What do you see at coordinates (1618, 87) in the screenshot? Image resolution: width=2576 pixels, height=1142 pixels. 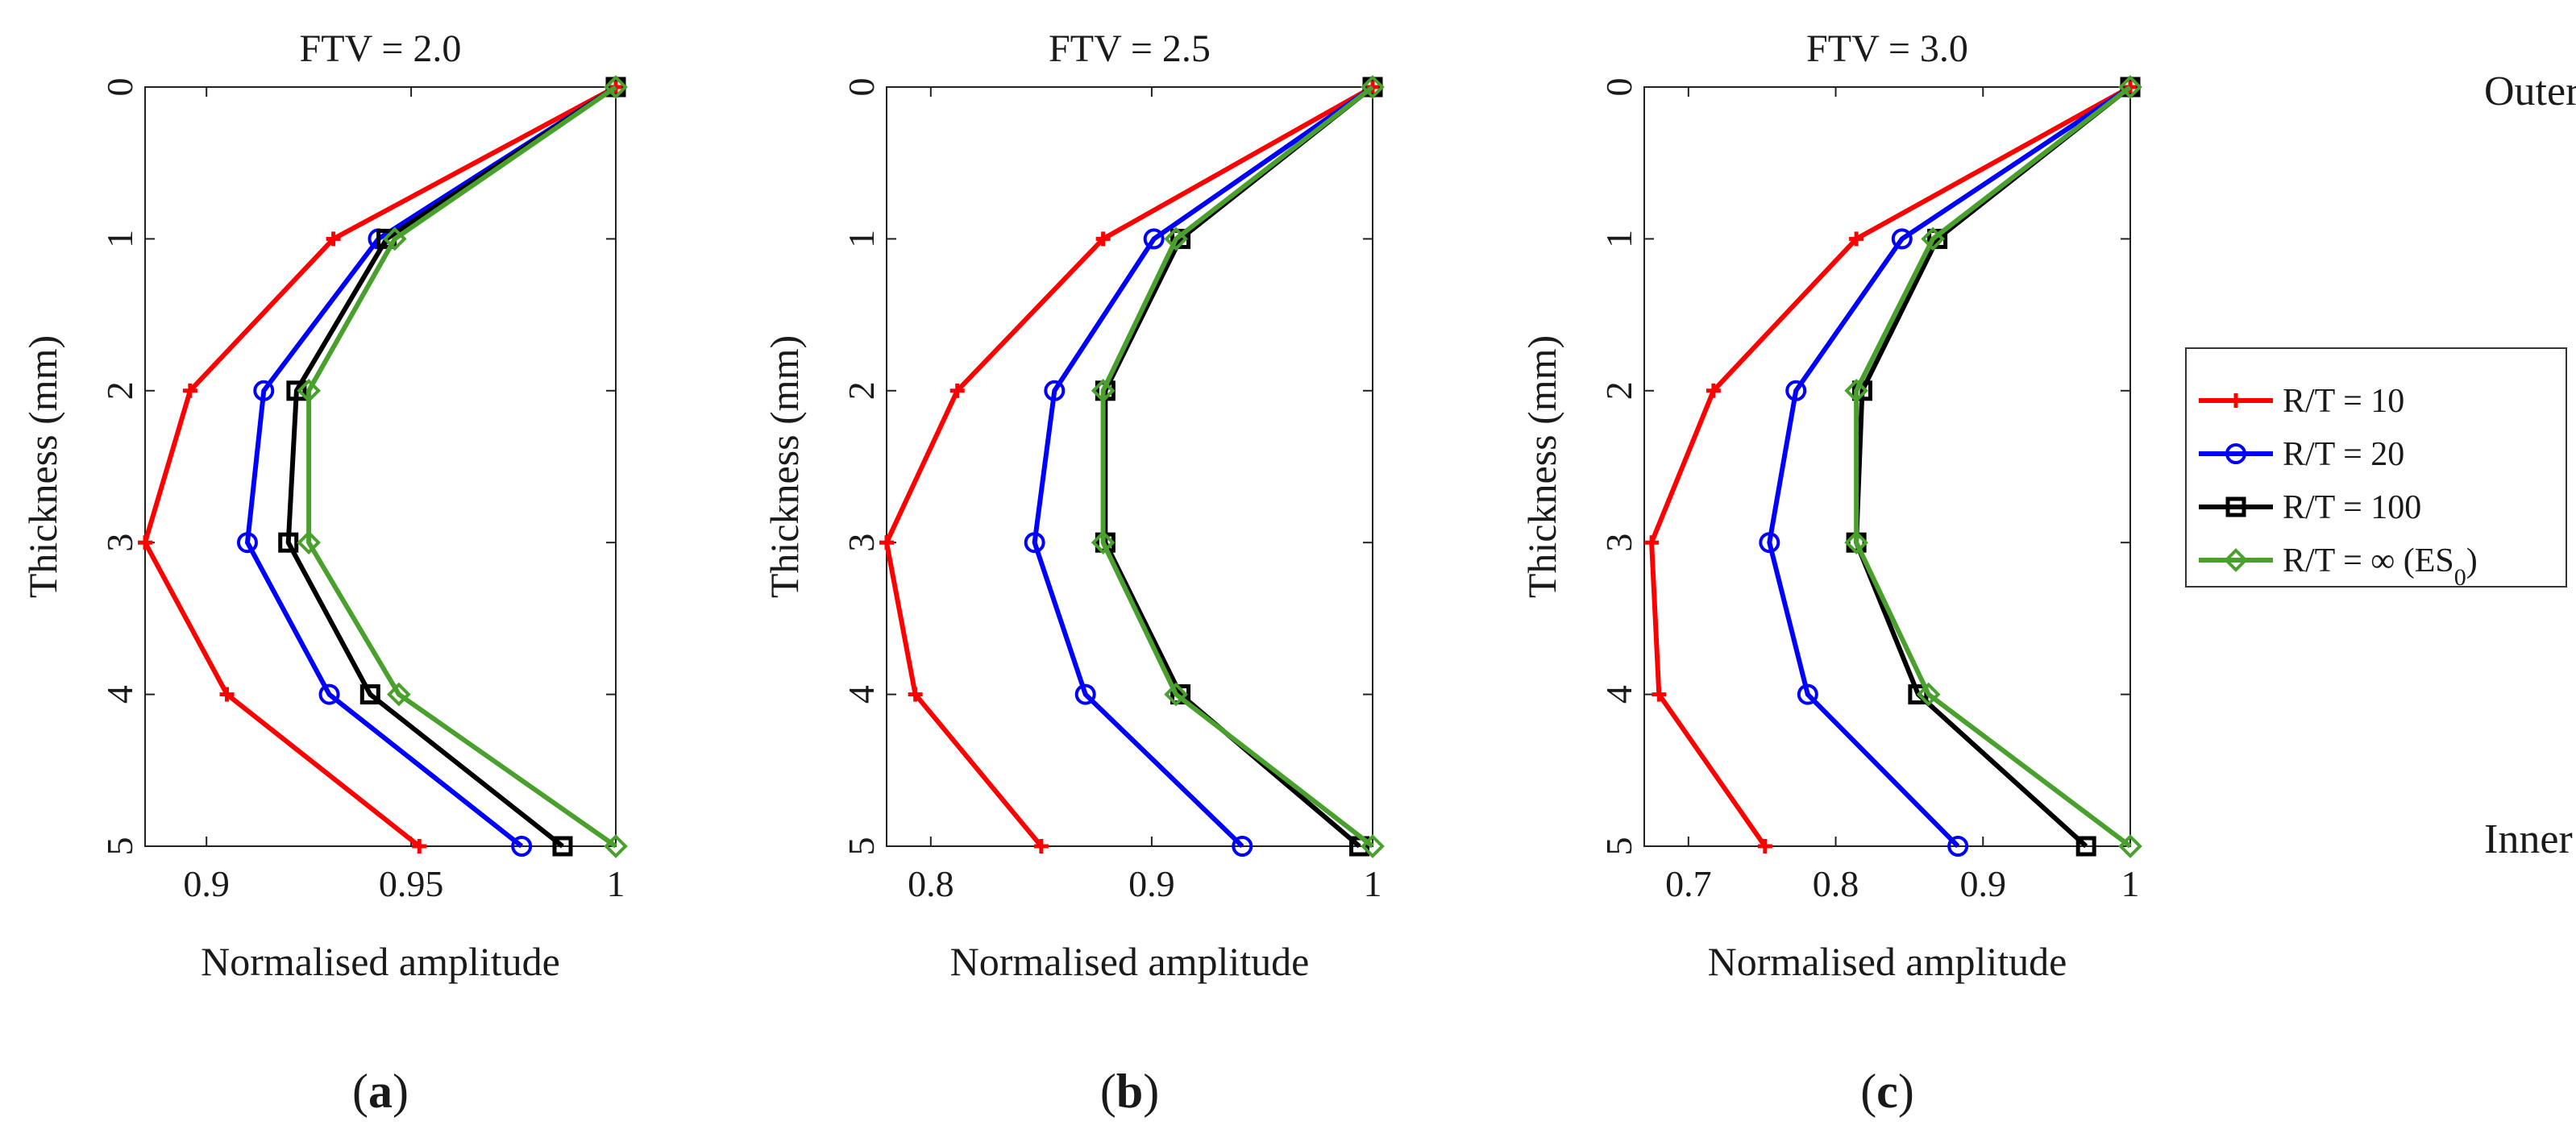 I see `y-tick-label-c: 0` at bounding box center [1618, 87].